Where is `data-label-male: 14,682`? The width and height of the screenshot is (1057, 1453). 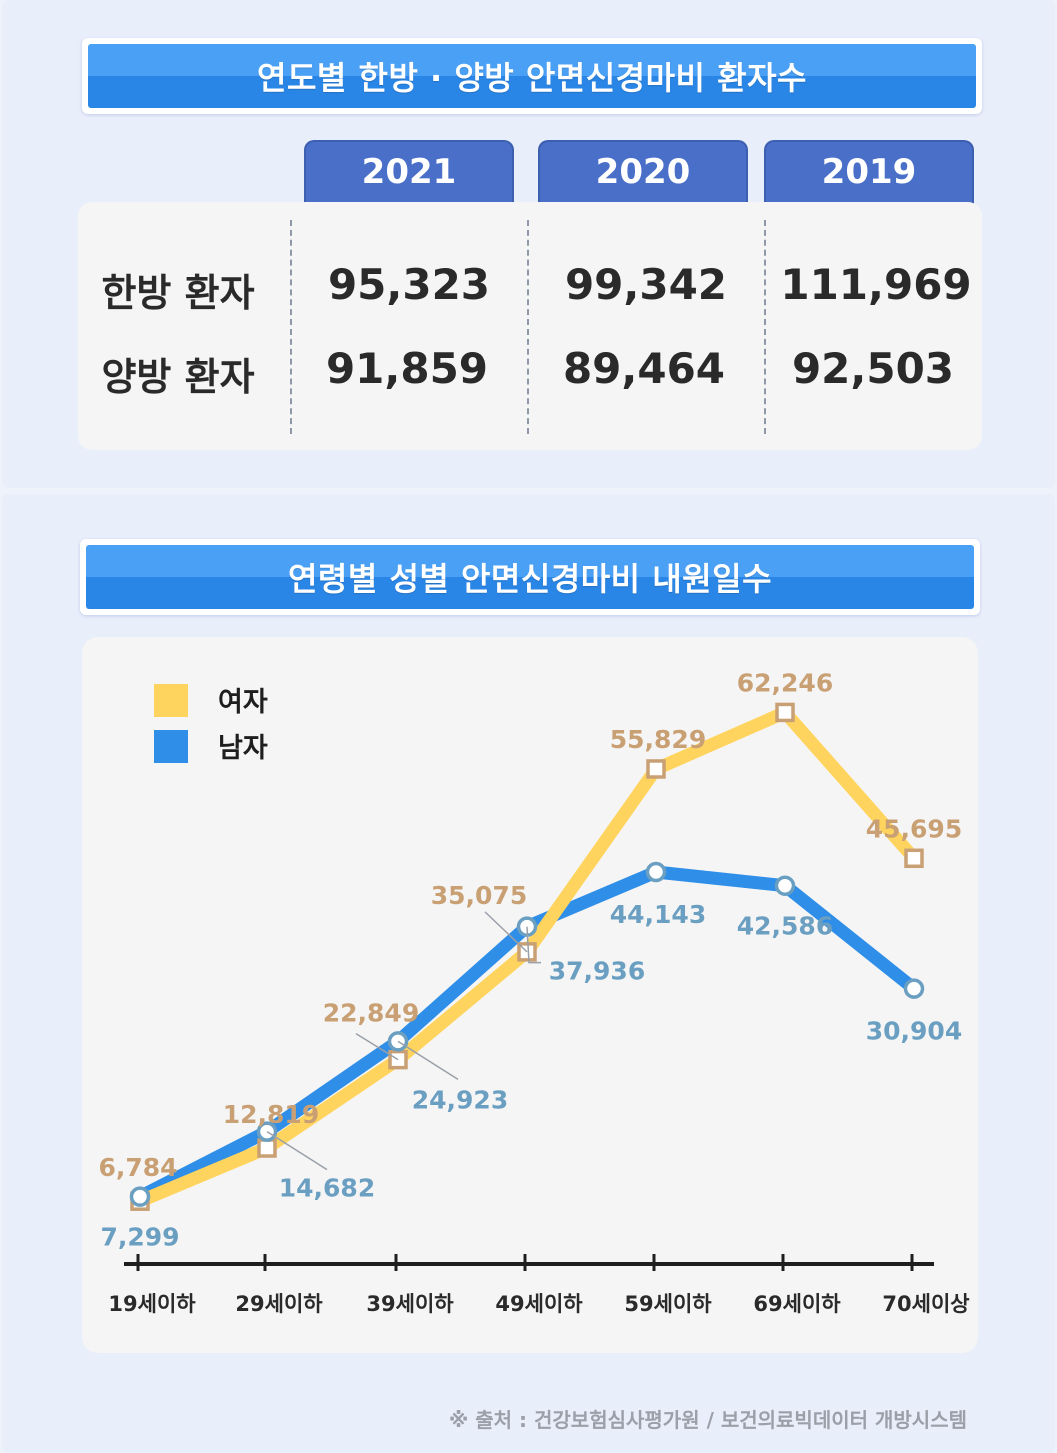
data-label-male: 14,682 is located at coordinates (327, 1188).